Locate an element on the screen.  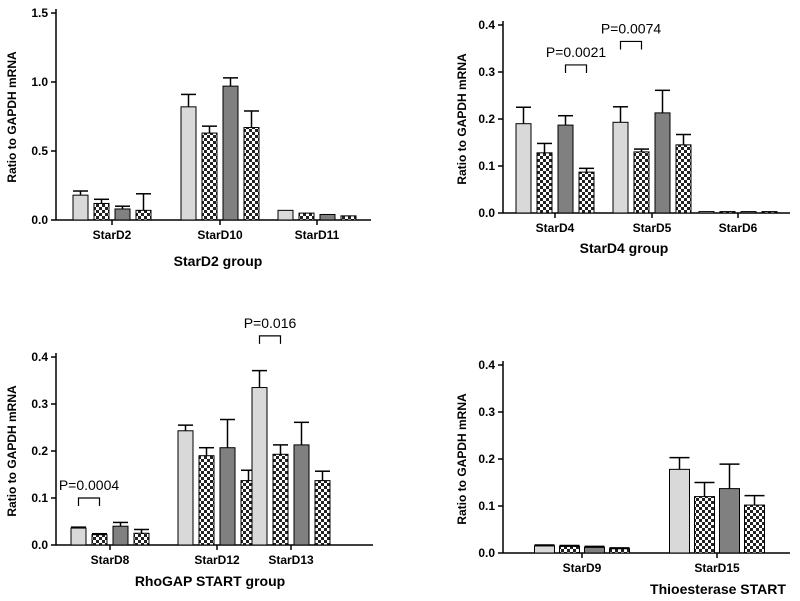
category-label: StarD2 is located at coordinates (112, 235).